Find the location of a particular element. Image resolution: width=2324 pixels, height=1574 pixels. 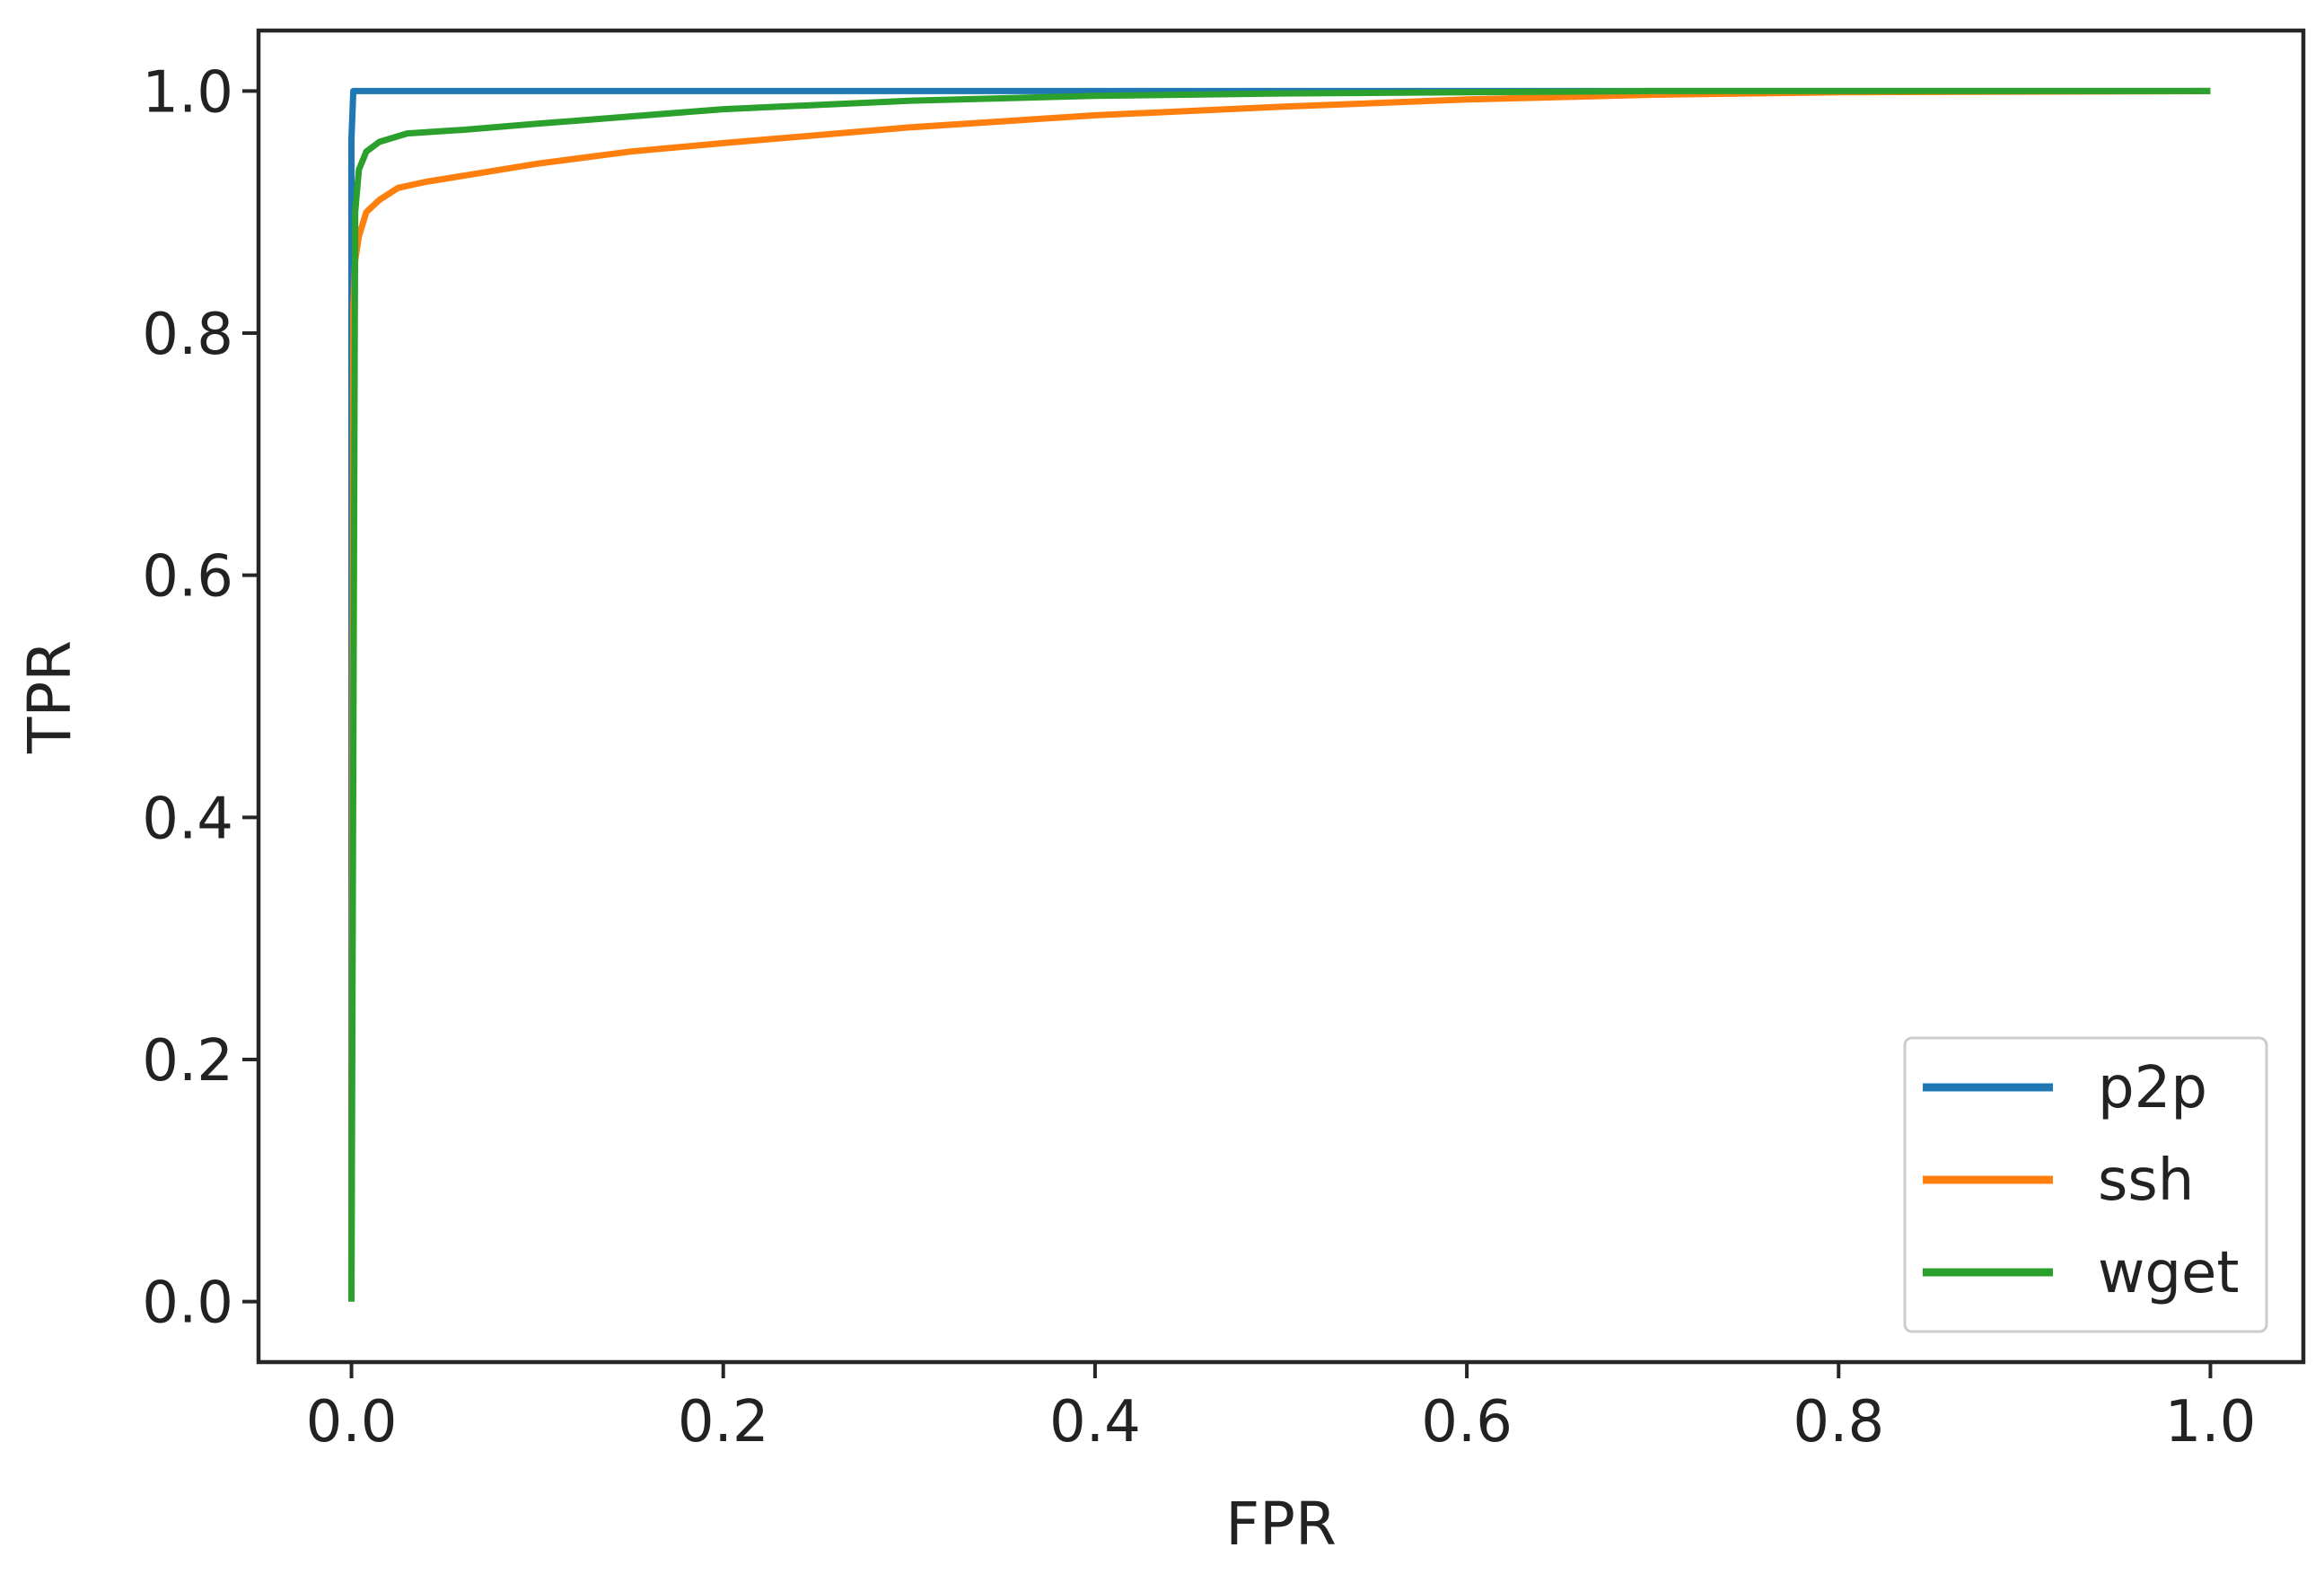

x-tick-label: 0.0 is located at coordinates (352, 1422).